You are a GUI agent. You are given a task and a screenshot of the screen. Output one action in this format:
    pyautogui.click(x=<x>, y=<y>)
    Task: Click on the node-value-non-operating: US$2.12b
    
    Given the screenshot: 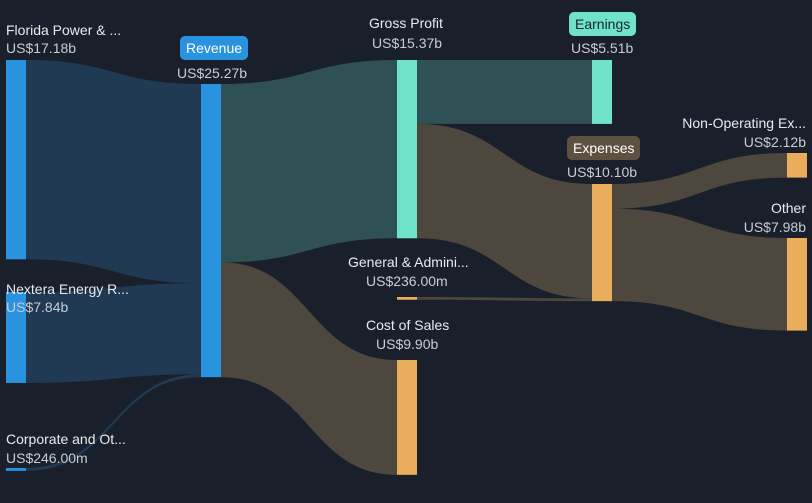 What is the action you would take?
    pyautogui.click(x=774, y=142)
    